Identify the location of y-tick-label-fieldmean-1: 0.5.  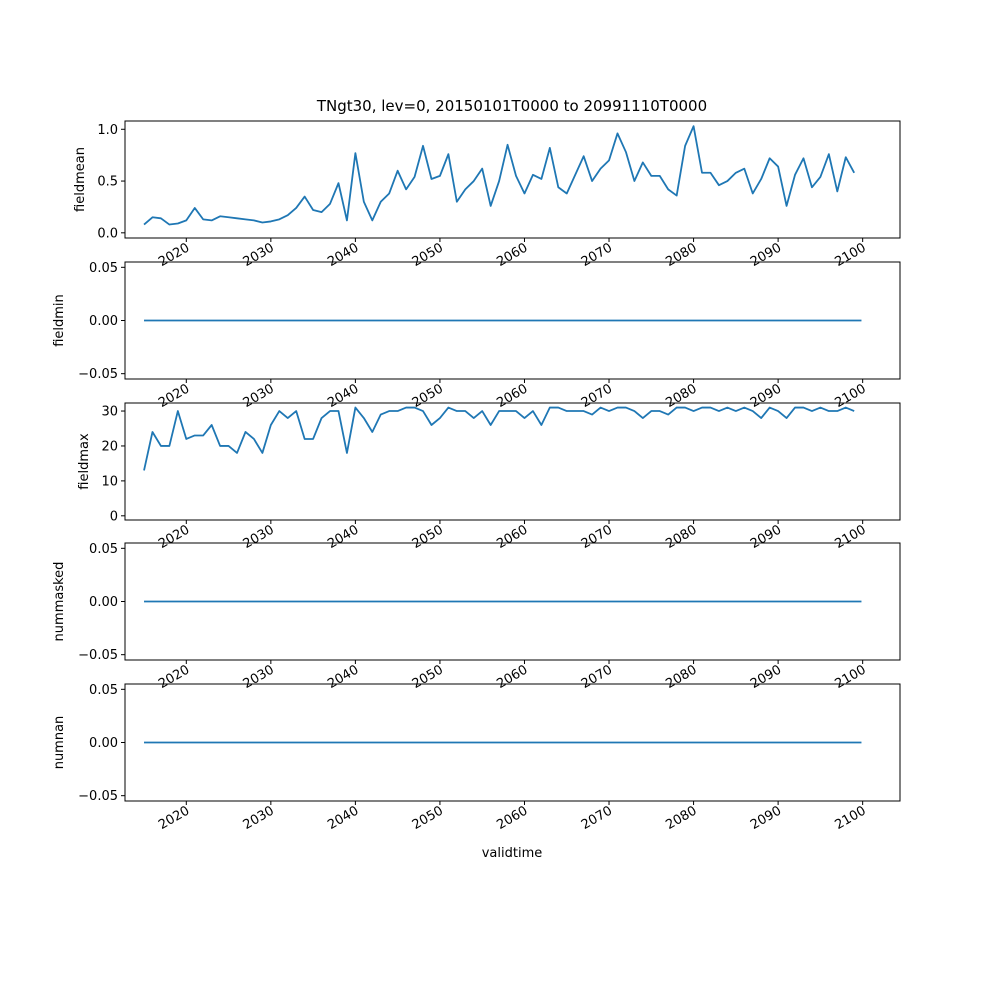
(107, 182).